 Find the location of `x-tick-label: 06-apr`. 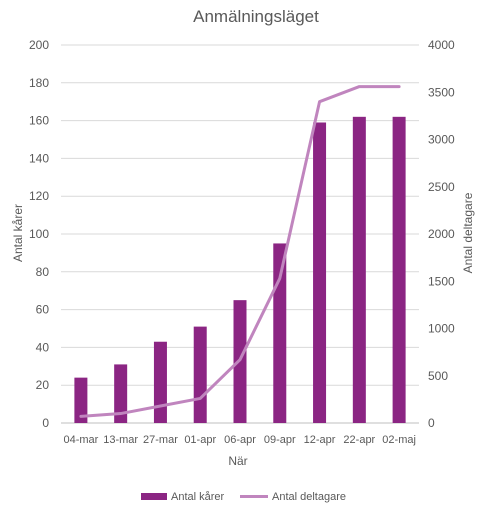

x-tick-label: 06-apr is located at coordinates (240, 440).